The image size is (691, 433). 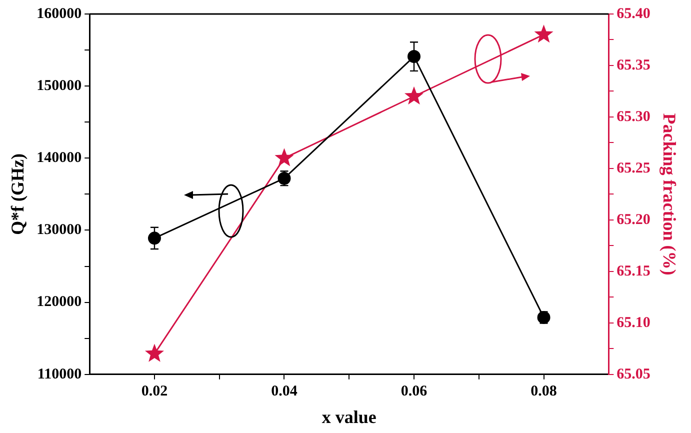 What do you see at coordinates (59, 86) in the screenshot?
I see `y-tick-label: 150000` at bounding box center [59, 86].